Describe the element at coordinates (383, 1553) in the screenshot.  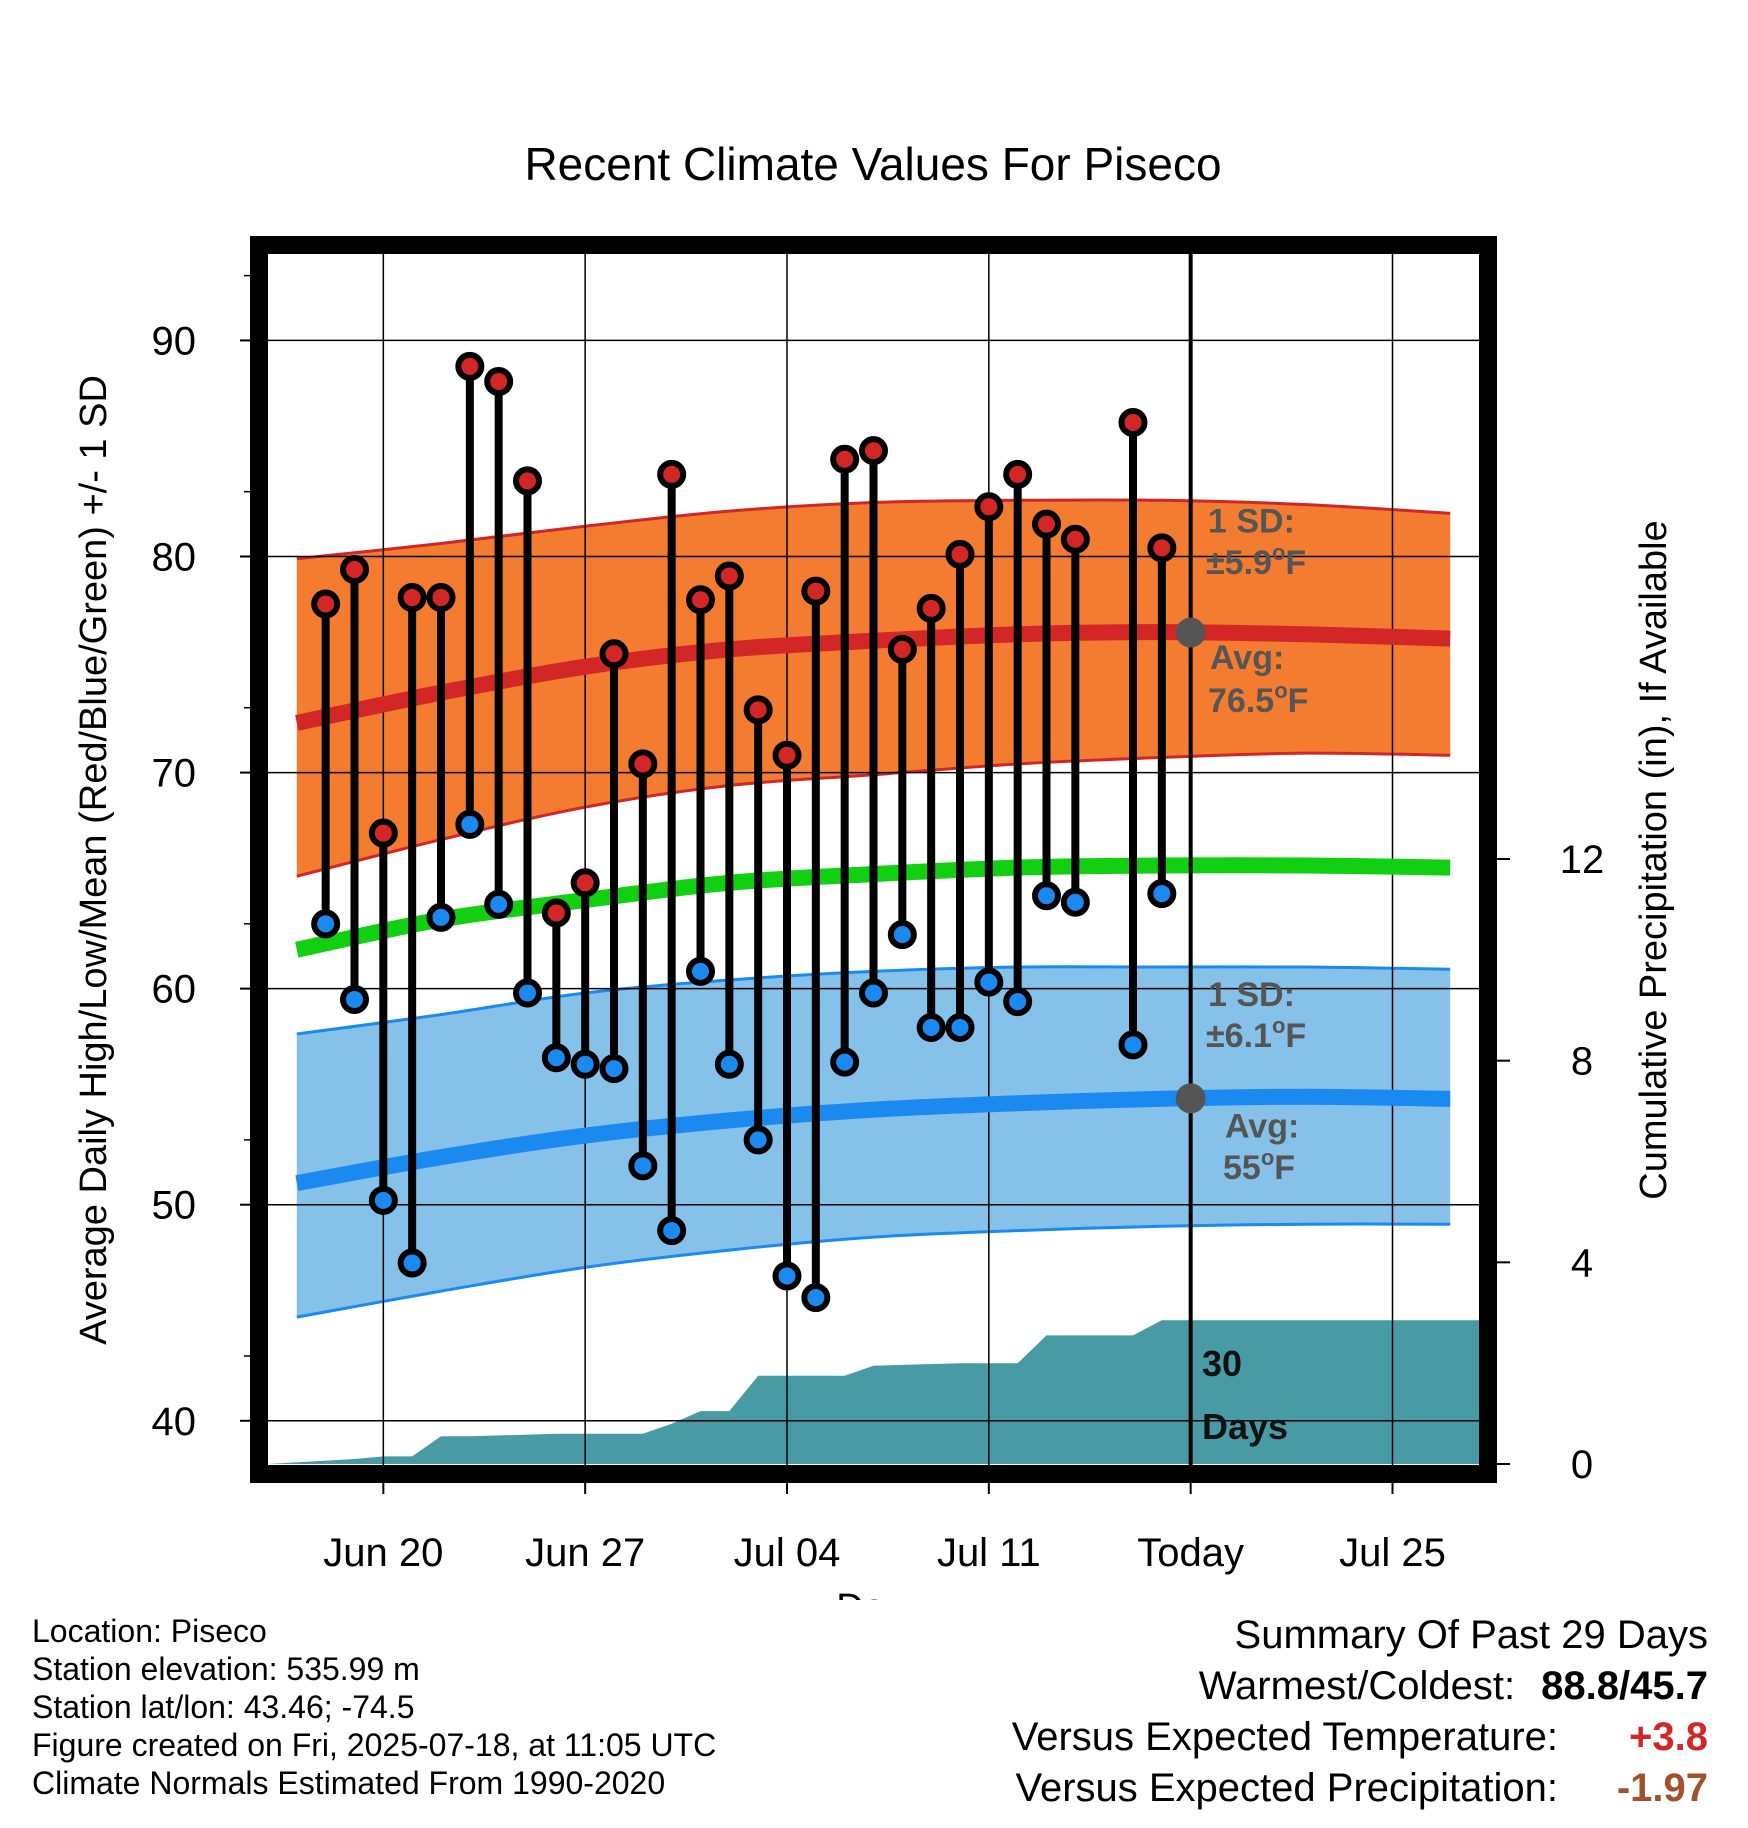
I see `x-tick-label: Jun 20` at that location.